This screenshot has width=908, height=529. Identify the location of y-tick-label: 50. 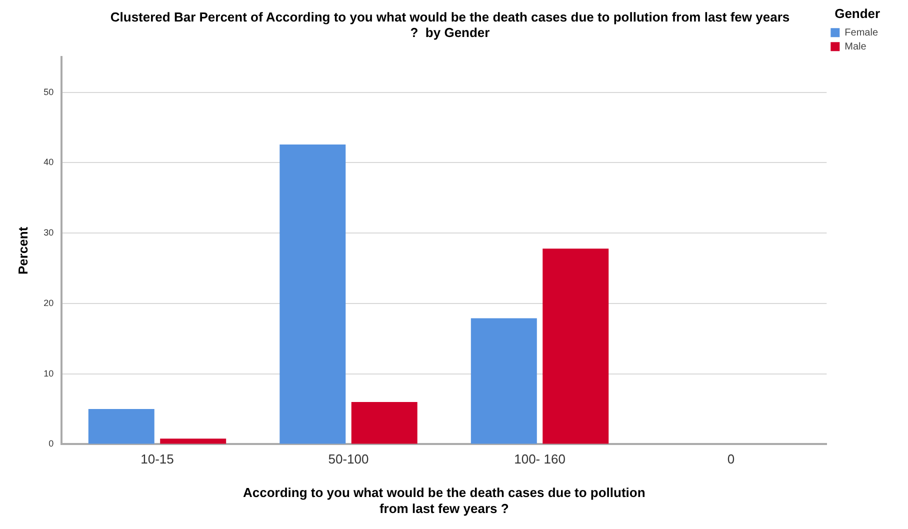
(49, 91).